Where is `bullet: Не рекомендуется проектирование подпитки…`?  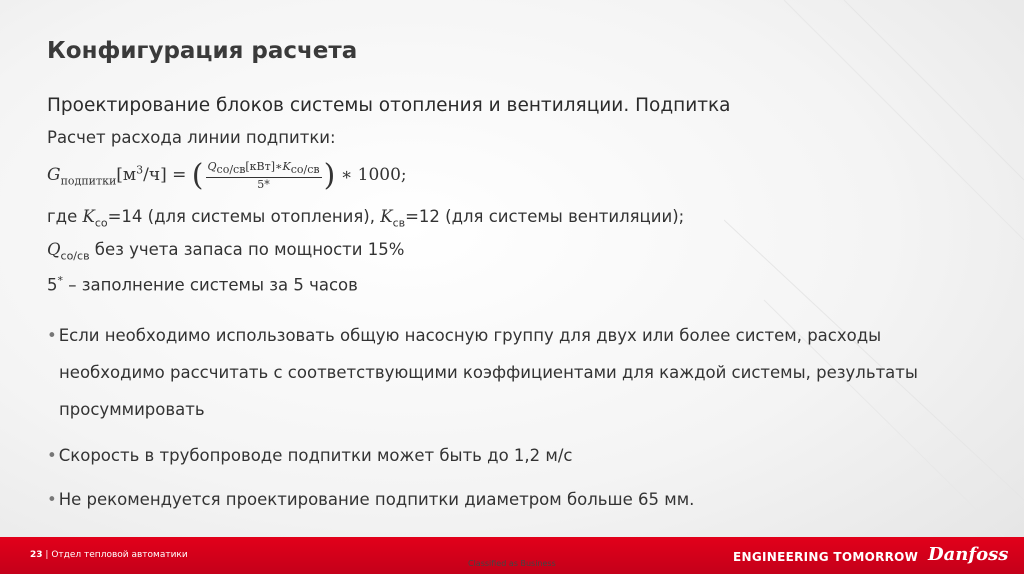
bullet: Не рекомендуется проектирование подпитки… is located at coordinates (503, 499).